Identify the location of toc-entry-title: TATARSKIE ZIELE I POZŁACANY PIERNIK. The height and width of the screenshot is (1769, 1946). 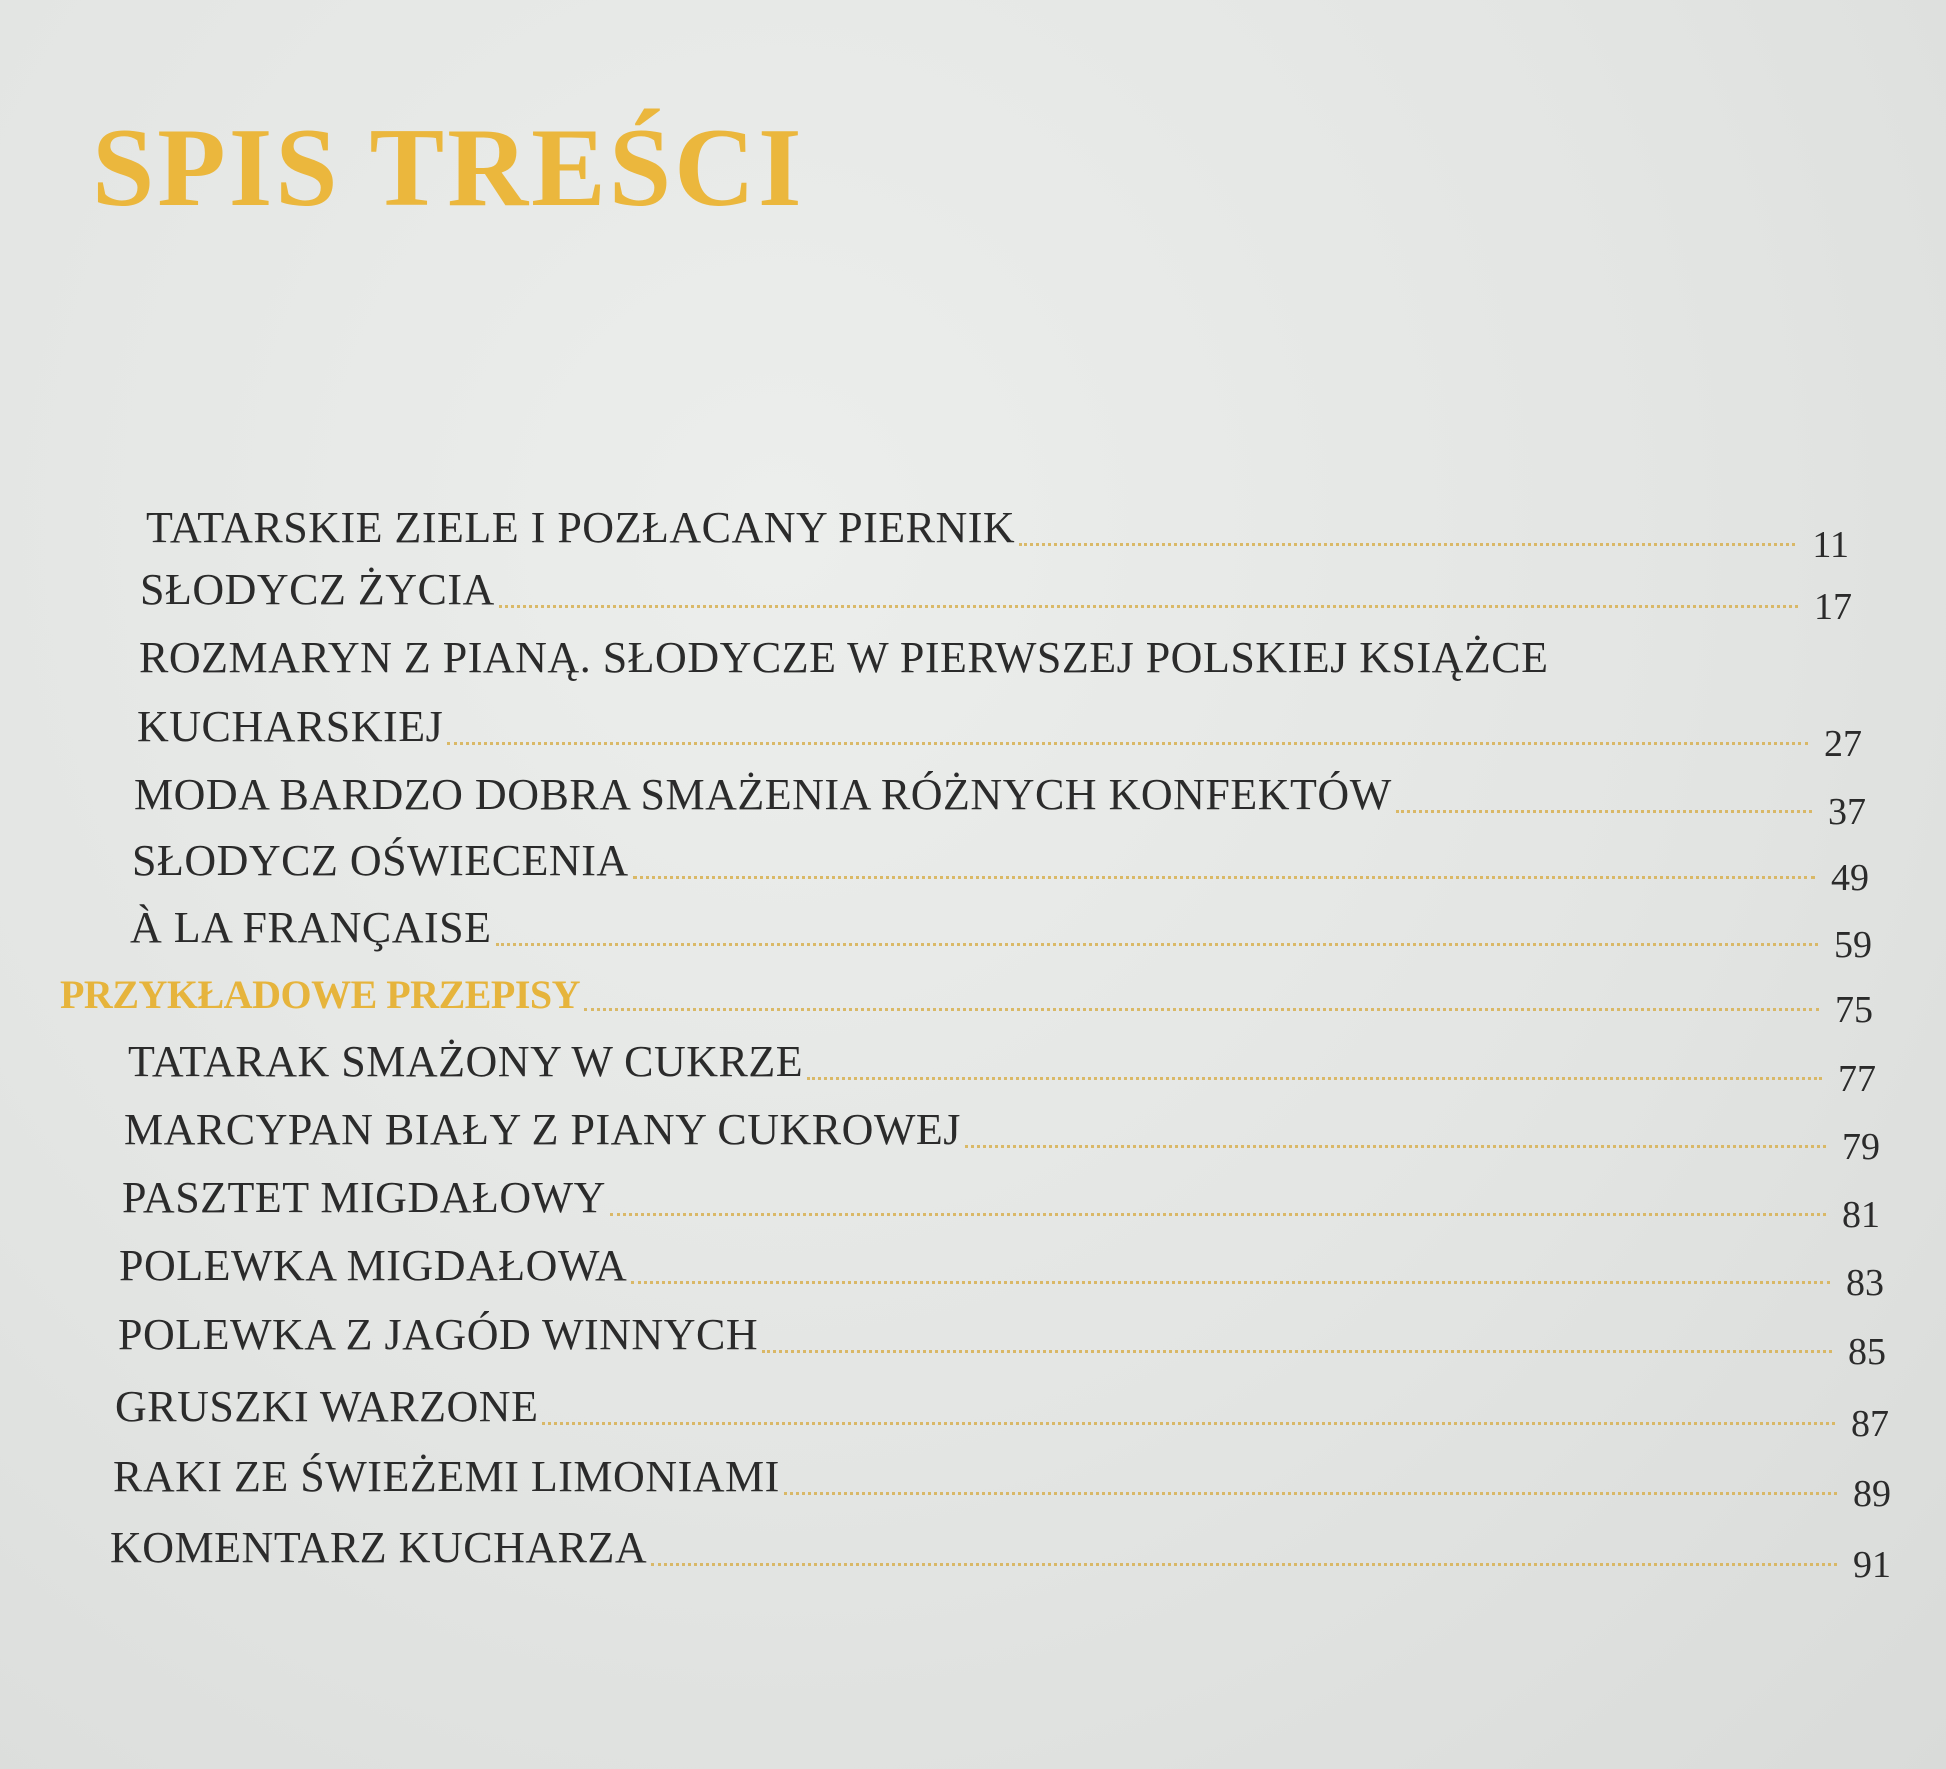
(581, 527).